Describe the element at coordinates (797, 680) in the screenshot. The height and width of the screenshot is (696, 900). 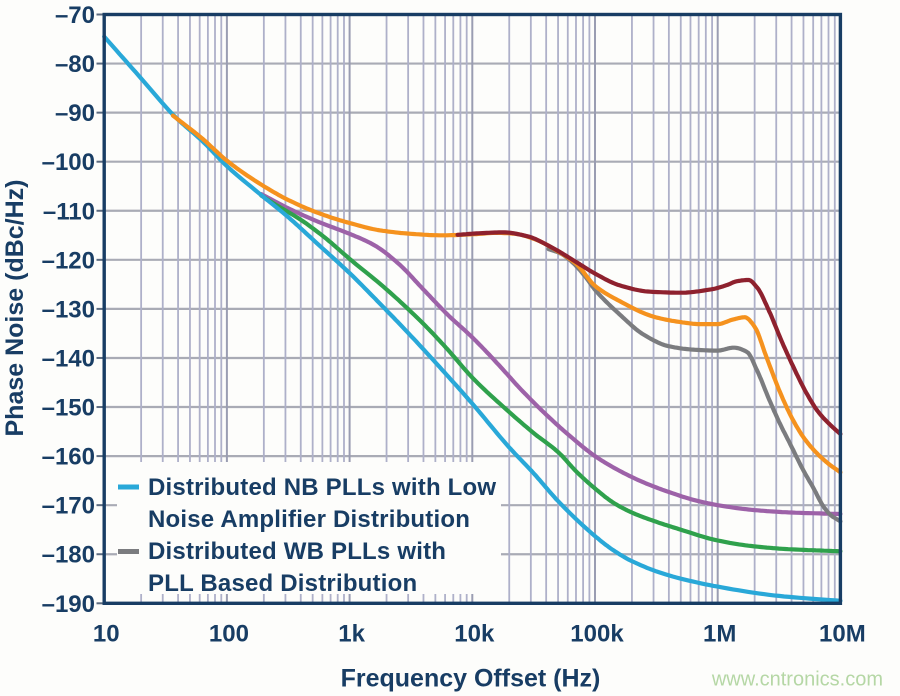
I see `svg-text: www.cntronics.com` at that location.